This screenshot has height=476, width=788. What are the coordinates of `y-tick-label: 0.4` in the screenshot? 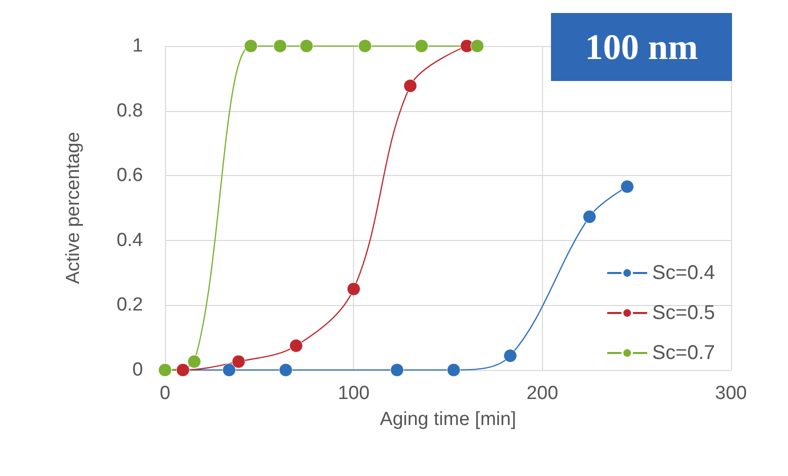 It's located at (130, 240).